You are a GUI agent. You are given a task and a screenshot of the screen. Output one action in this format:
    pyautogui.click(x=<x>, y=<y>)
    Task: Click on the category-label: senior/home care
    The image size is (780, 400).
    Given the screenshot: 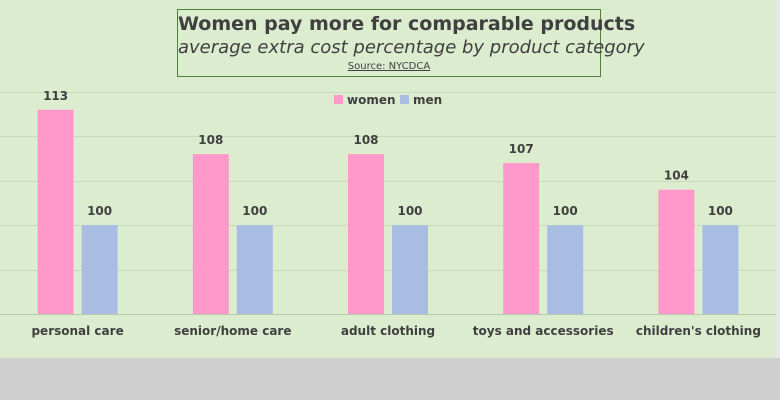 What is the action you would take?
    pyautogui.click(x=232, y=331)
    